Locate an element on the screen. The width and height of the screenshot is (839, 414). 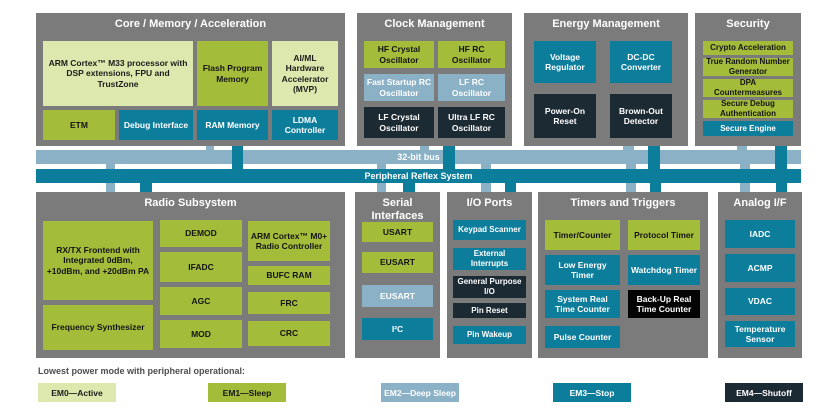
bus-peripheral-reflex-system: Peripheral Reflex System is located at coordinates (418, 176).